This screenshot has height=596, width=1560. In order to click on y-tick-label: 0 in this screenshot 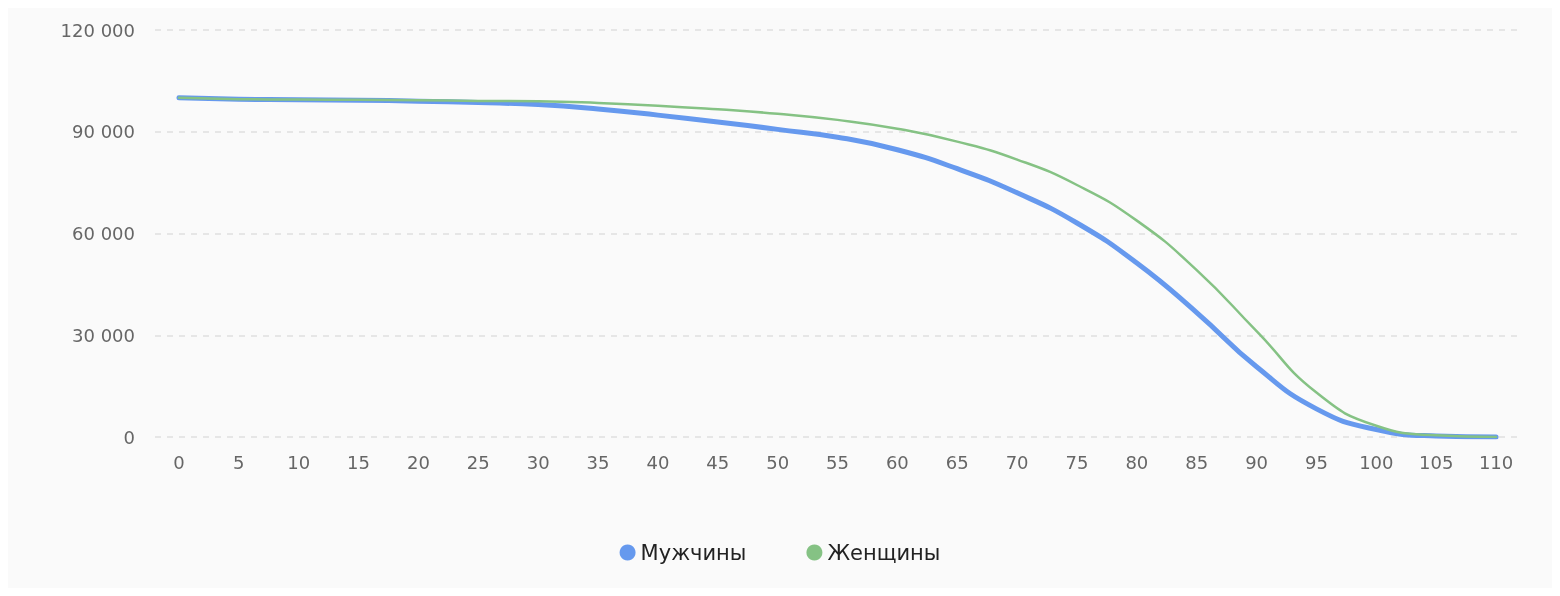, I will do `click(129, 437)`.